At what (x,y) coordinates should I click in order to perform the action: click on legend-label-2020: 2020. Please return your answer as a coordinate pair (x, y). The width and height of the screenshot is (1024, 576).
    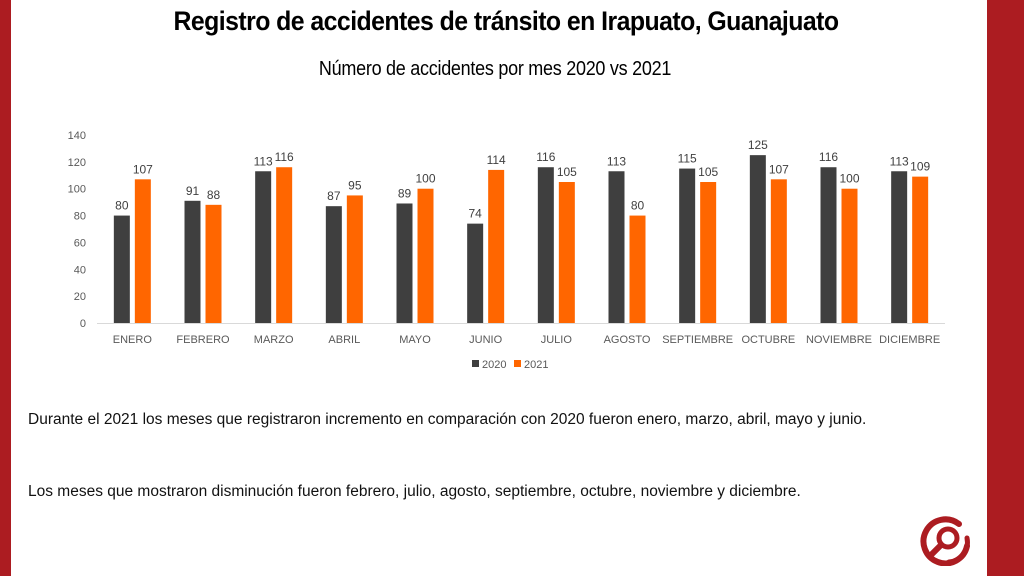
    Looking at the image, I should click on (494, 365).